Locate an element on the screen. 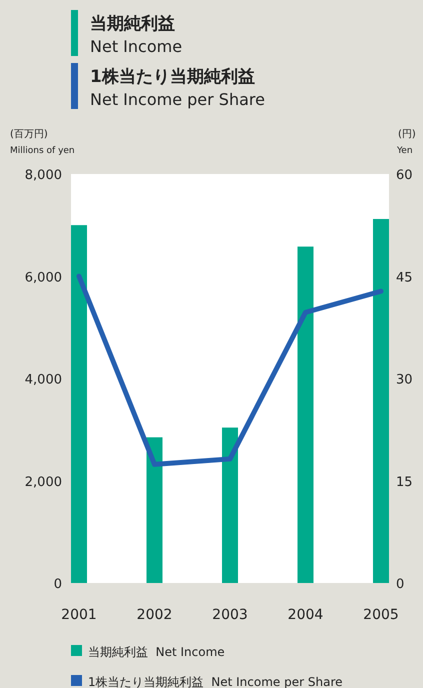  y-tick-label: 6,000 is located at coordinates (43, 278).